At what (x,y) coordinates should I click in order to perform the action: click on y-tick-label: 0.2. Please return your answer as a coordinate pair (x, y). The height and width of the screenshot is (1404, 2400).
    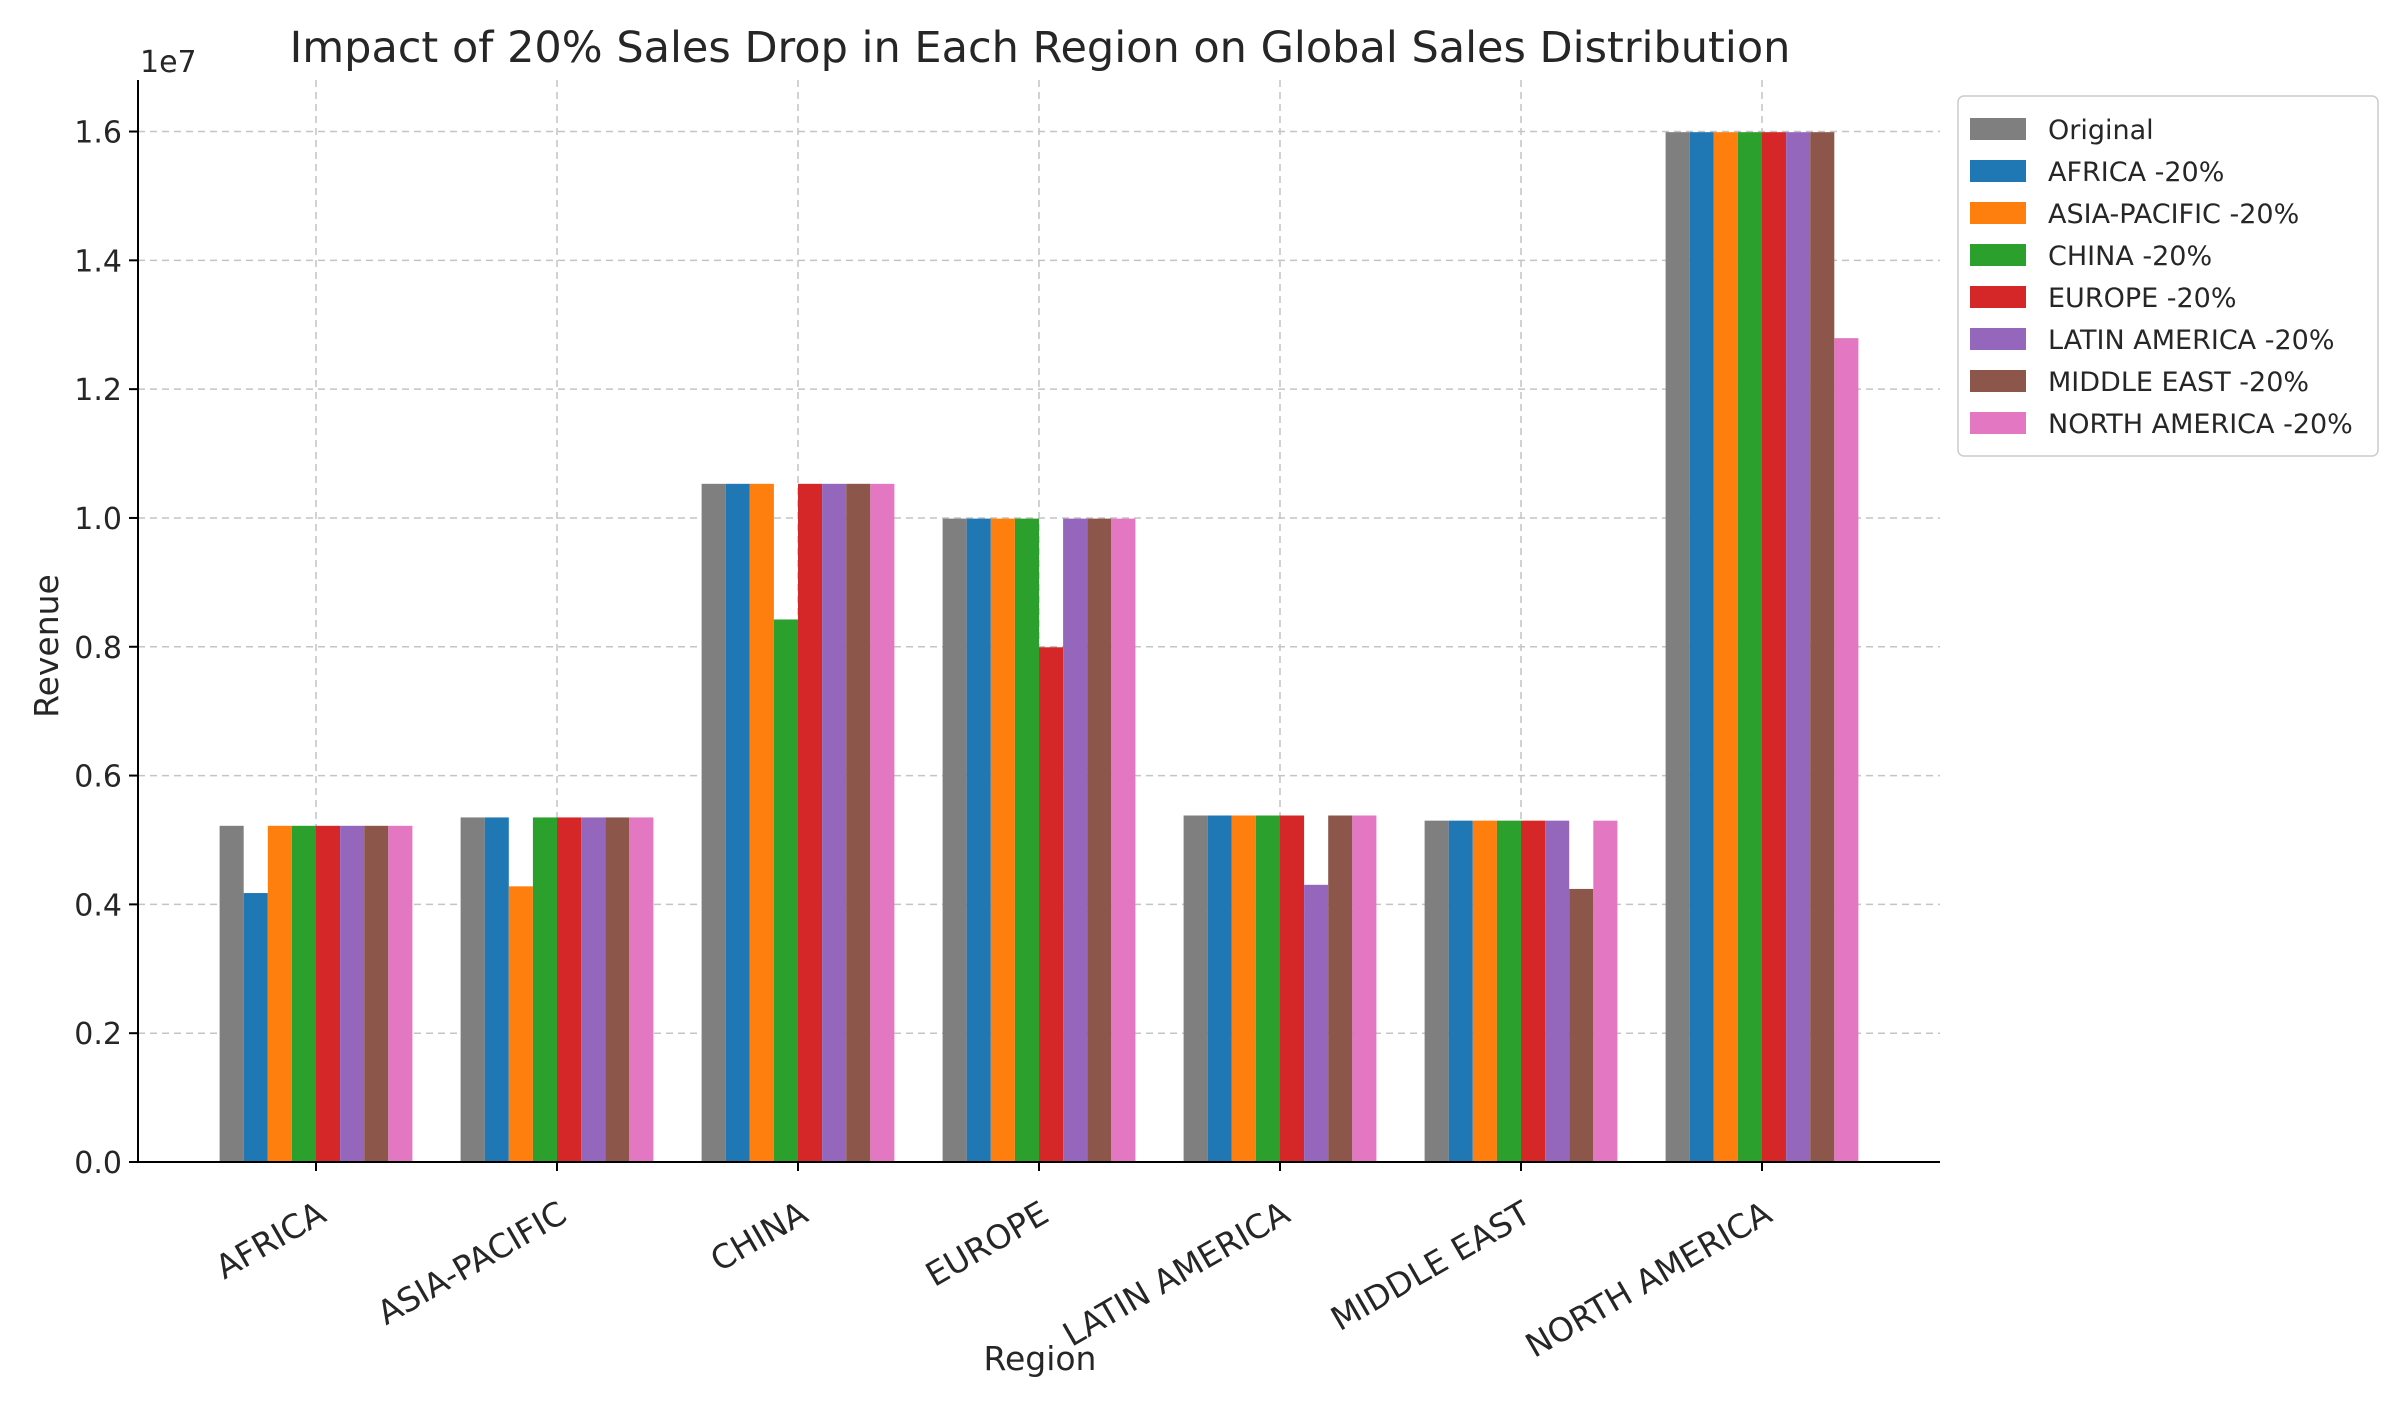
    Looking at the image, I should click on (98, 1034).